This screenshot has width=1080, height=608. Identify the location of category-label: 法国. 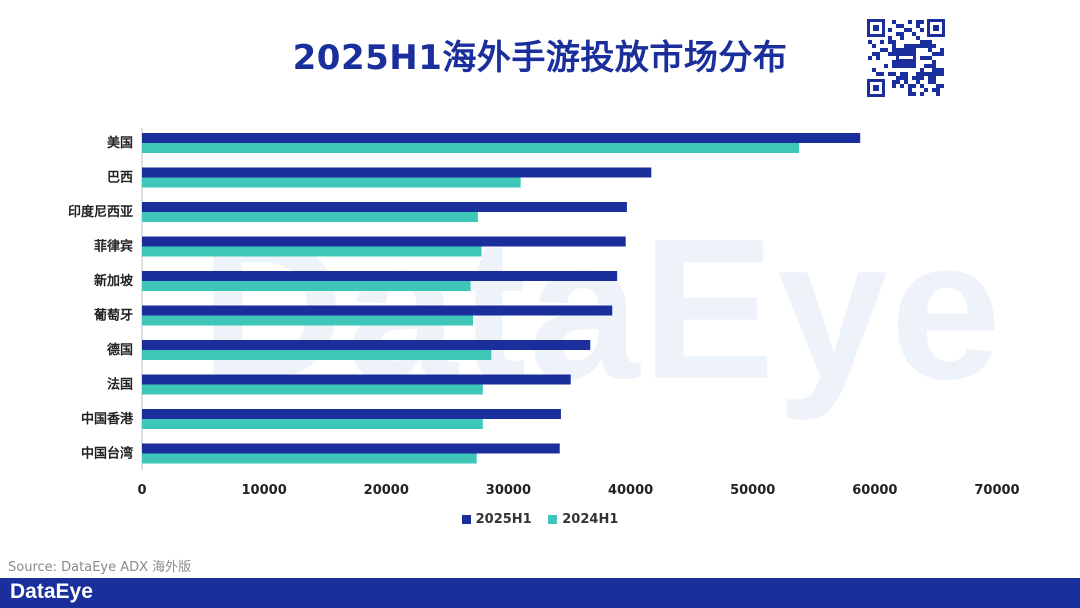
(120, 385).